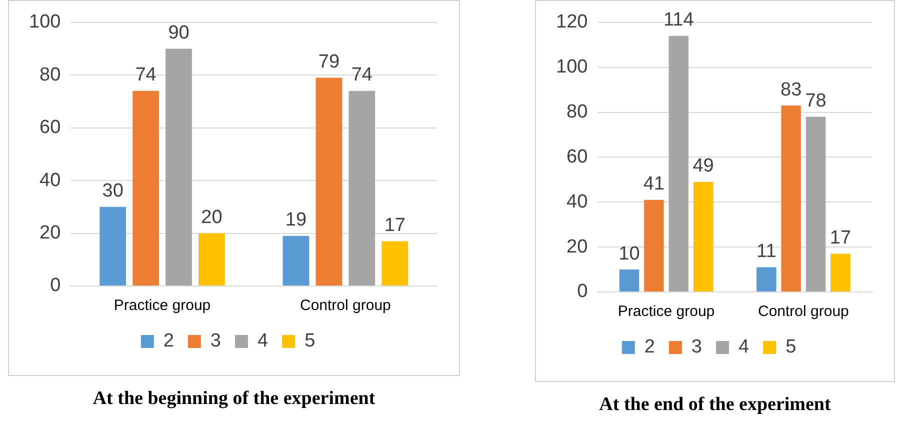  Describe the element at coordinates (629, 253) in the screenshot. I see `data-label: 10` at that location.